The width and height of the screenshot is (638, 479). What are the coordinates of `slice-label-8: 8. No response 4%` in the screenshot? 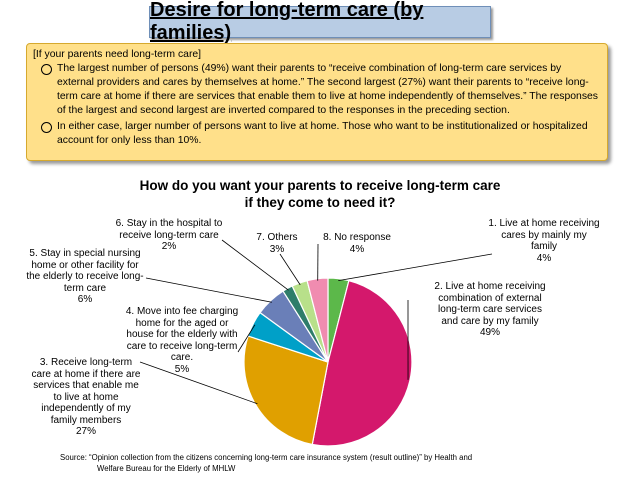 It's located at (357, 243).